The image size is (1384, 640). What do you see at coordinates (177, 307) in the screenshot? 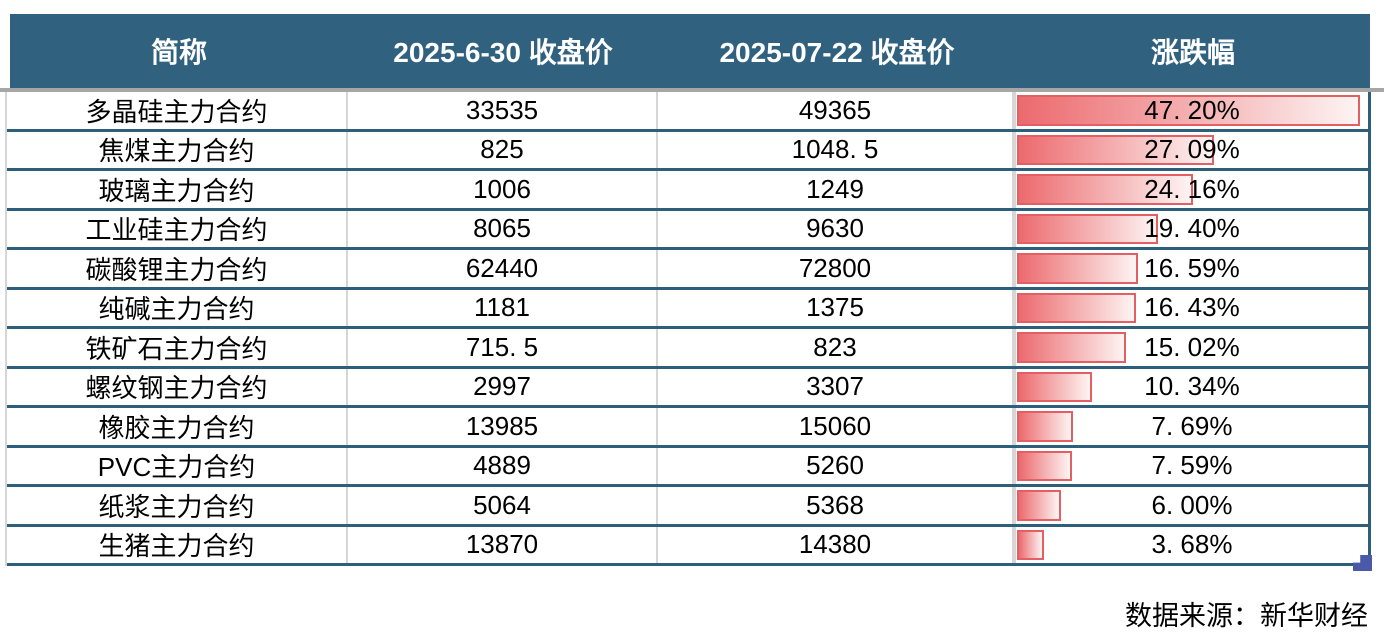
I see `cell-contract-name: 纯碱主力合约` at bounding box center [177, 307].